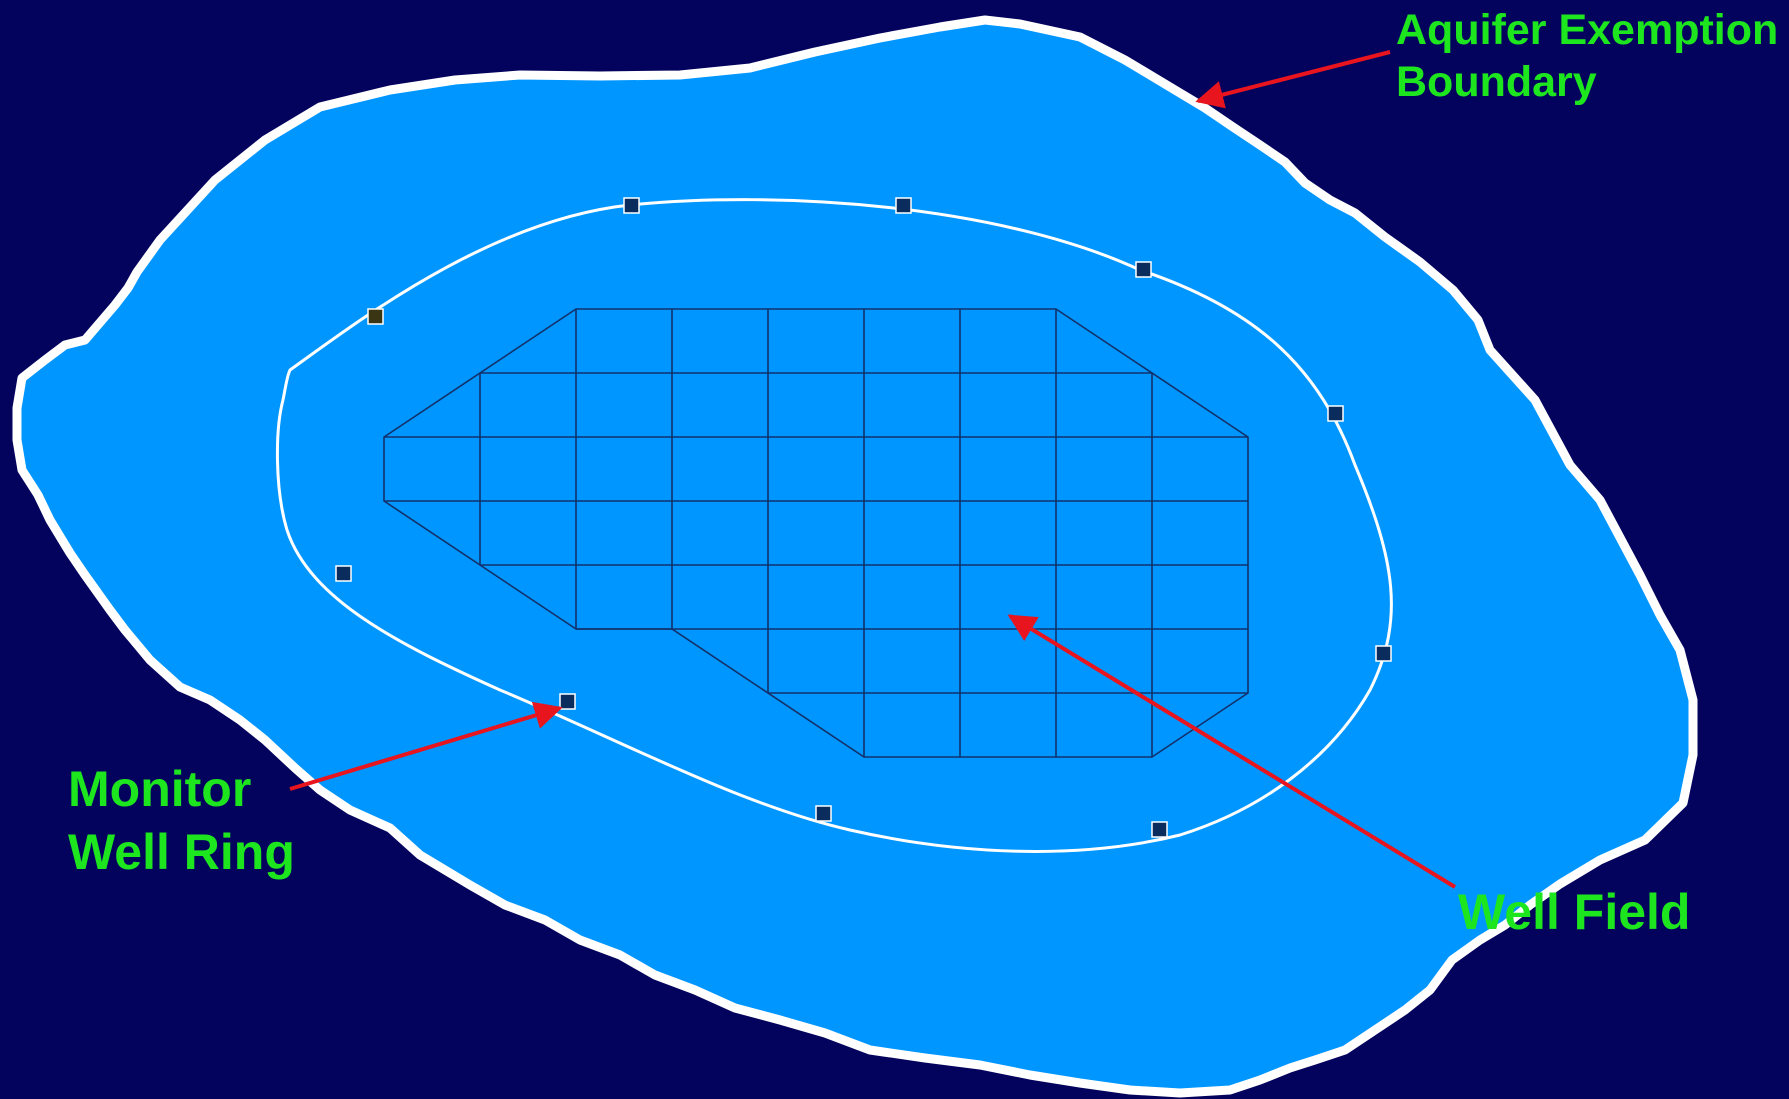  Describe the element at coordinates (160, 789) in the screenshot. I see `monitor-label-line1: Monitor` at that location.